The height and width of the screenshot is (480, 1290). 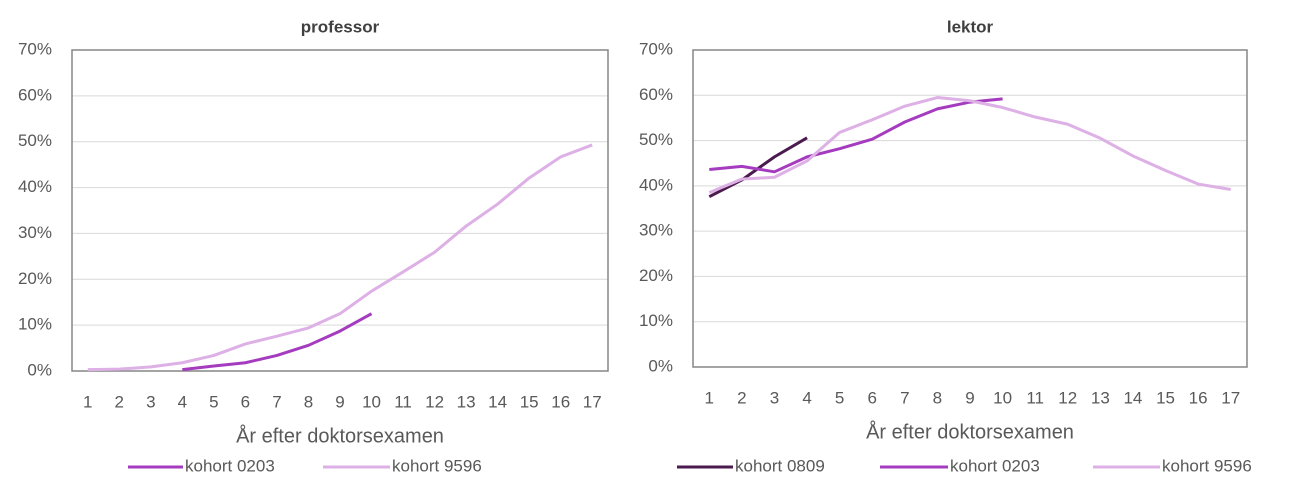 I want to click on chart-title: professor, so click(x=340, y=26).